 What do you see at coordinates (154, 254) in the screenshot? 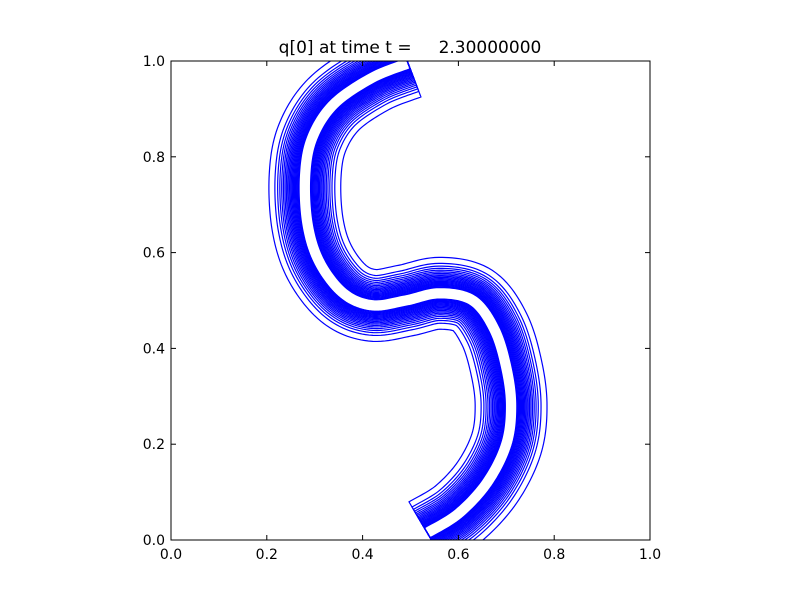
I see `y-tick-label: 0.6` at bounding box center [154, 254].